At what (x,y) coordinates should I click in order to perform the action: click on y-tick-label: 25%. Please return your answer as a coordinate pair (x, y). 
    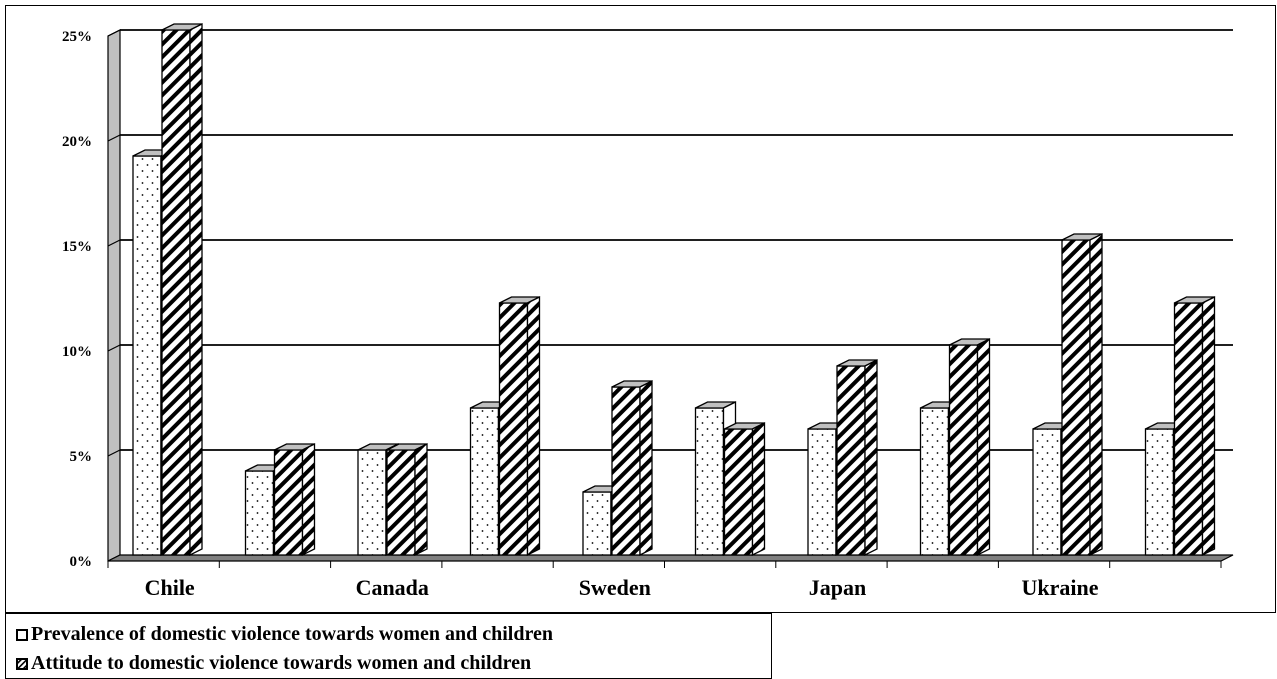
    Looking at the image, I should click on (77, 37).